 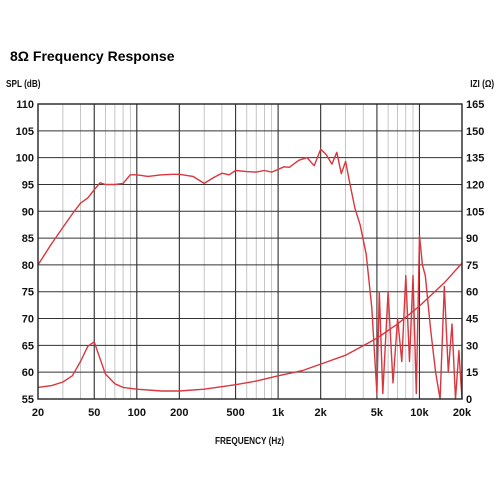 I want to click on y-left-tick-label: 80, so click(x=28, y=266).